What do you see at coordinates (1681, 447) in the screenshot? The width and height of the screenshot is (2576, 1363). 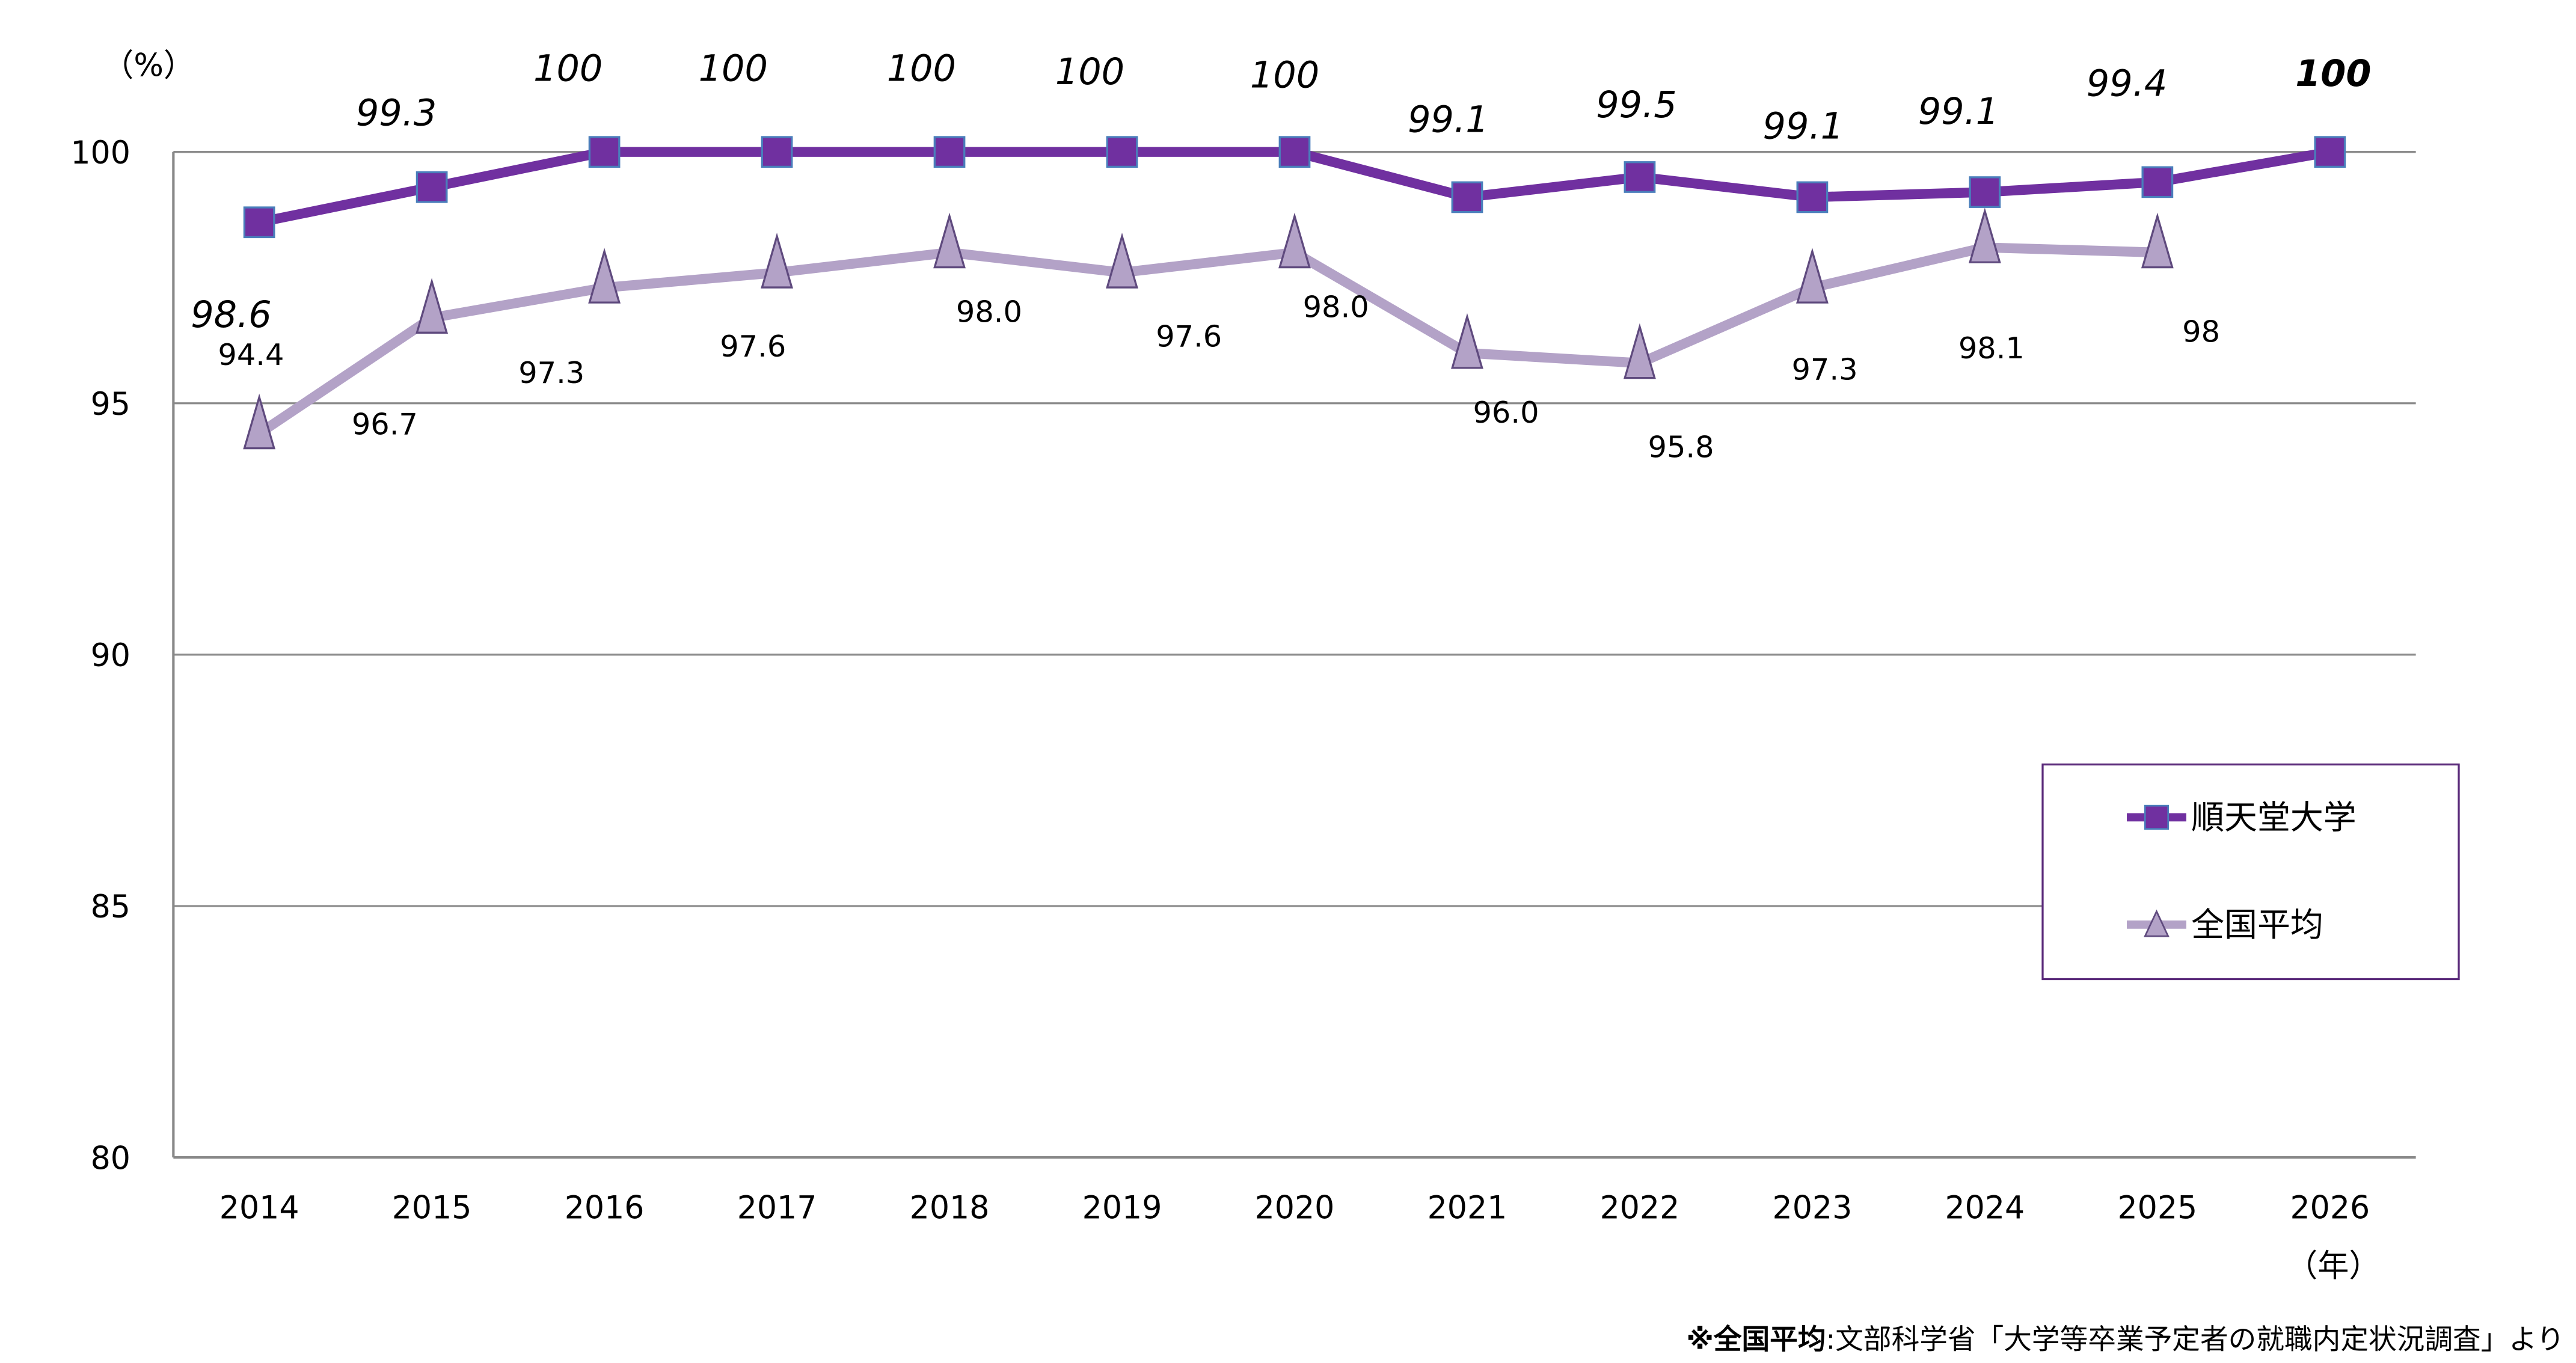 I see `data-label-national: 95.8` at bounding box center [1681, 447].